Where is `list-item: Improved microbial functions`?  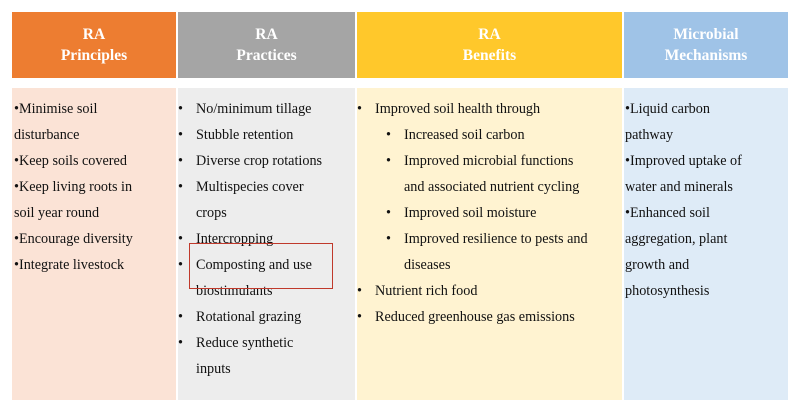
list-item: Improved microbial functions is located at coordinates (472, 161).